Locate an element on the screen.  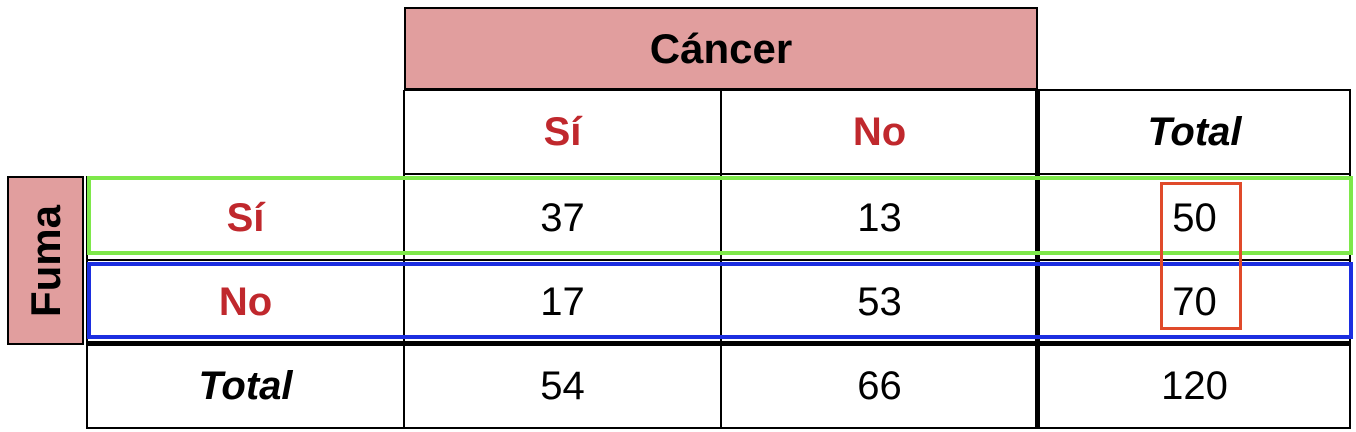
cell-value: 70 is located at coordinates (1194, 302).